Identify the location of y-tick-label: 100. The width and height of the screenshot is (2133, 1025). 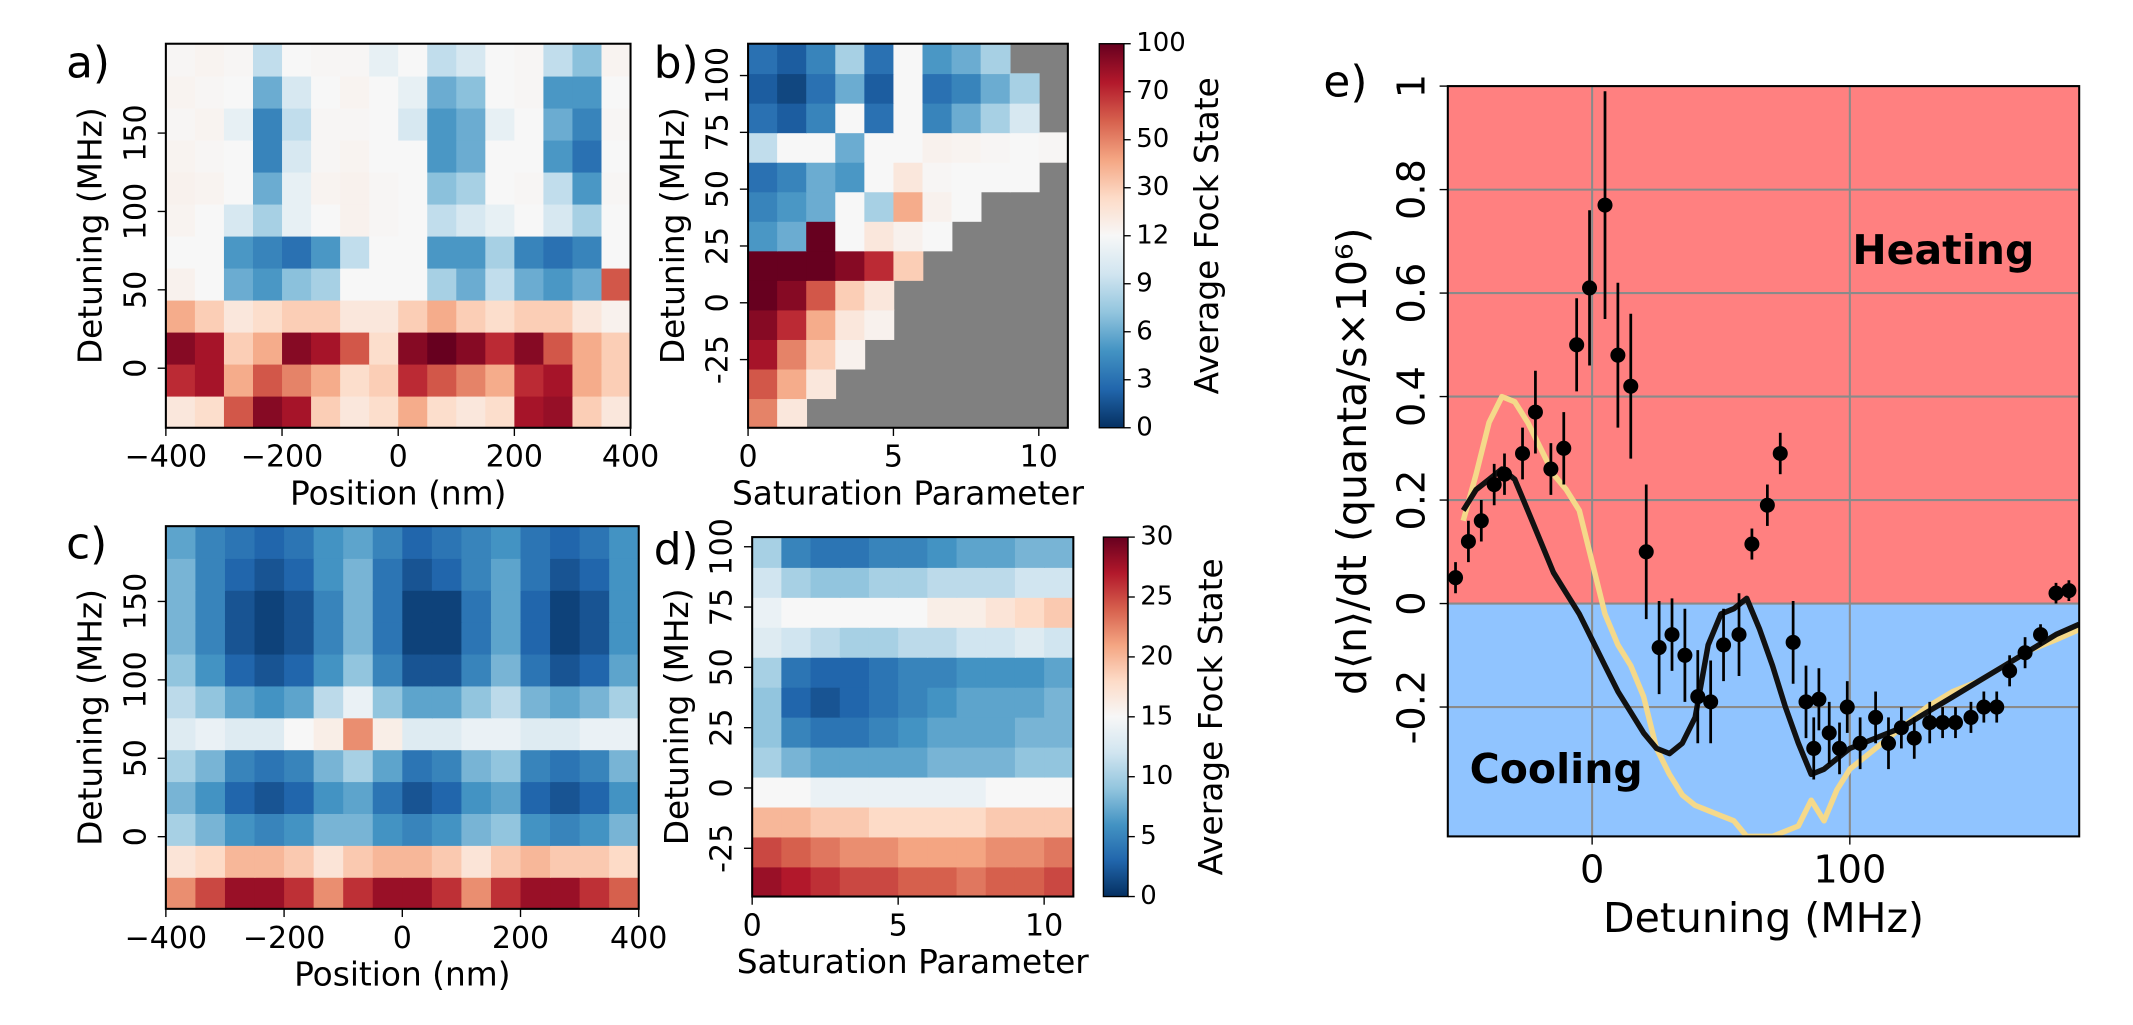
(135, 679).